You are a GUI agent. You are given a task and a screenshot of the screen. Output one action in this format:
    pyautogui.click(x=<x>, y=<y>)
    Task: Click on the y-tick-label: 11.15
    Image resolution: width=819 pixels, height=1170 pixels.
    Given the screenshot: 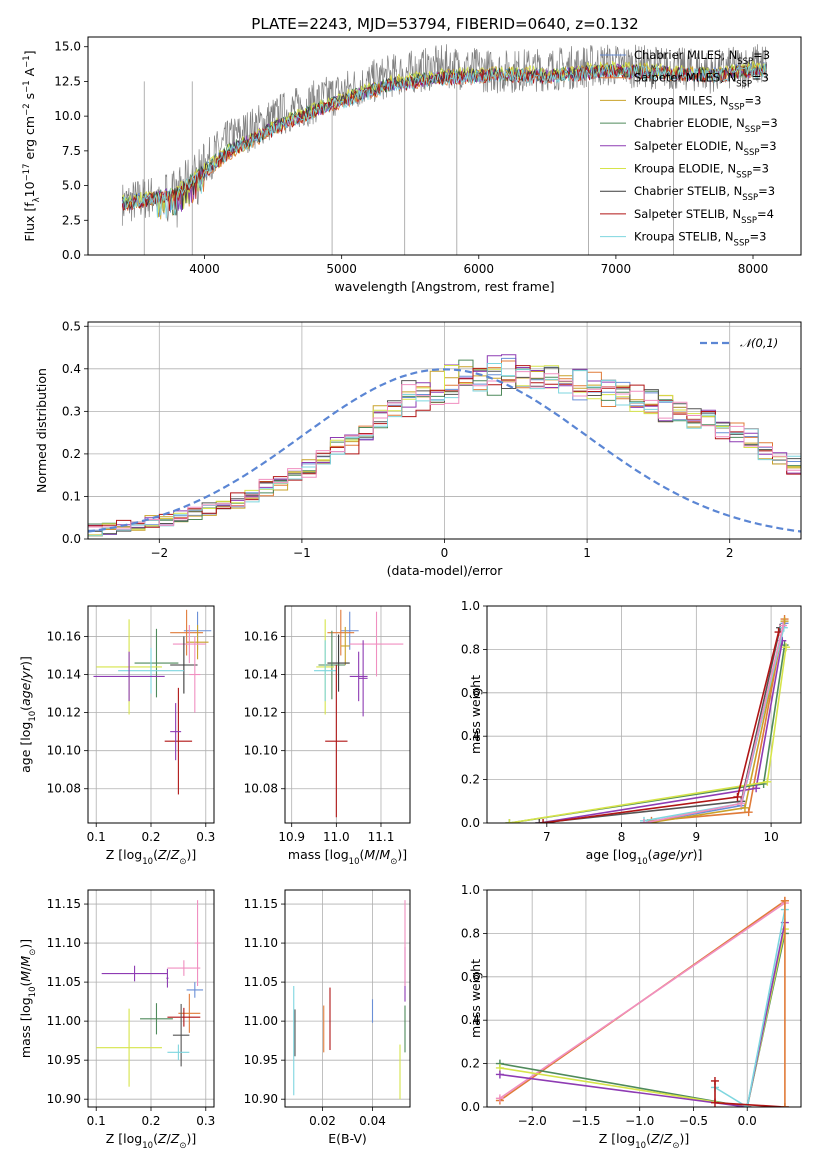 What is the action you would take?
    pyautogui.click(x=261, y=904)
    